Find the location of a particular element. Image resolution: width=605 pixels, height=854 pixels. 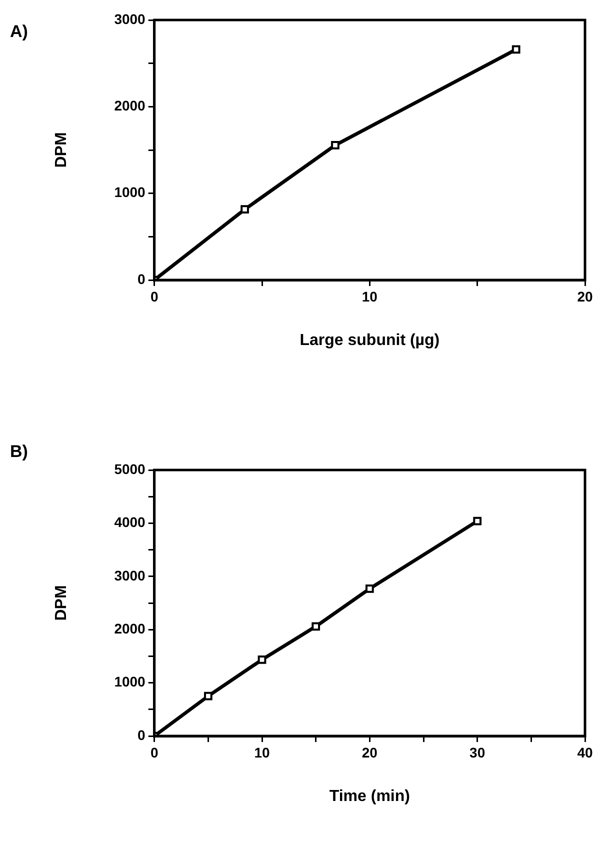

x-tick-label: 30 is located at coordinates (478, 752).